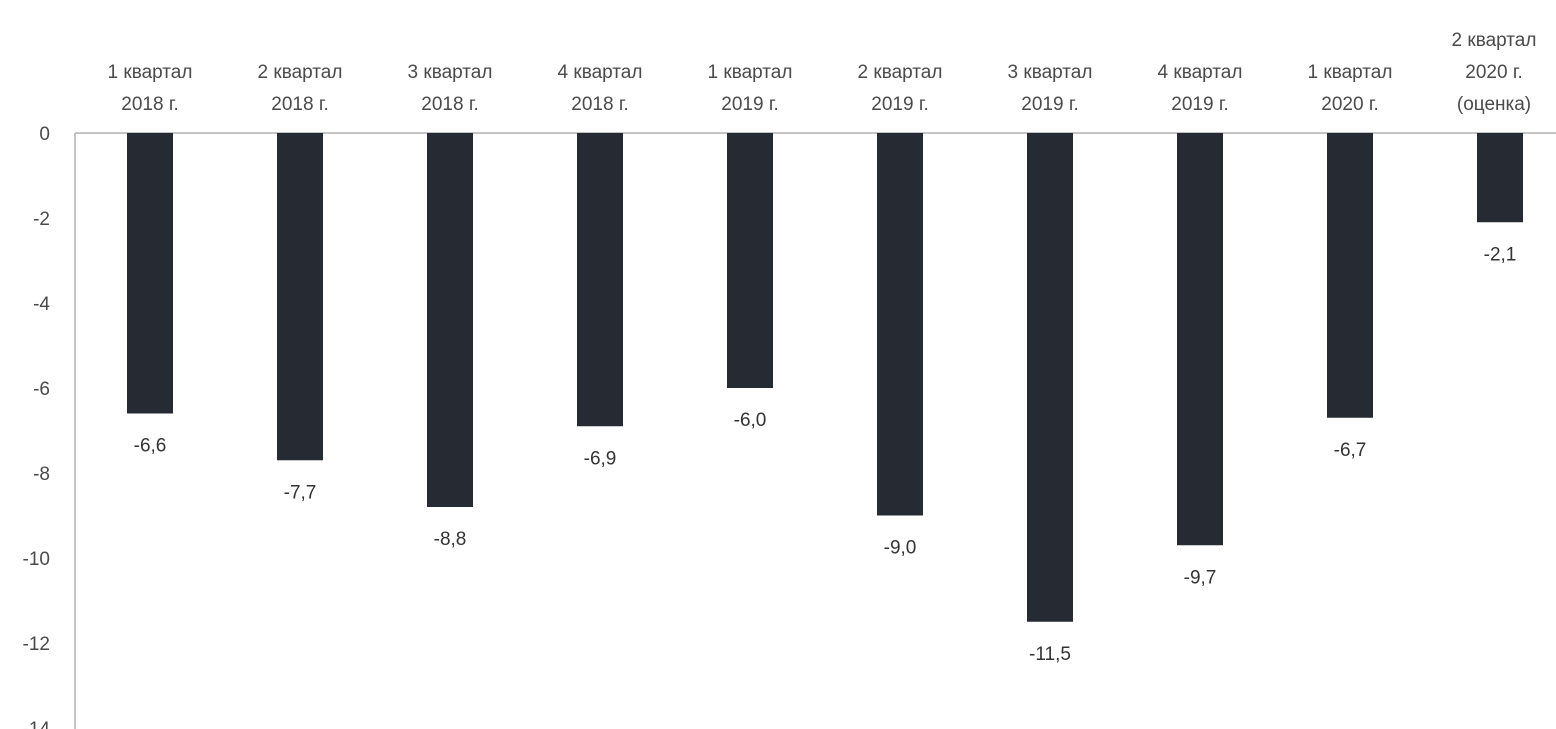 The height and width of the screenshot is (729, 1556). Describe the element at coordinates (900, 548) in the screenshot. I see `data-label: -9,0` at that location.